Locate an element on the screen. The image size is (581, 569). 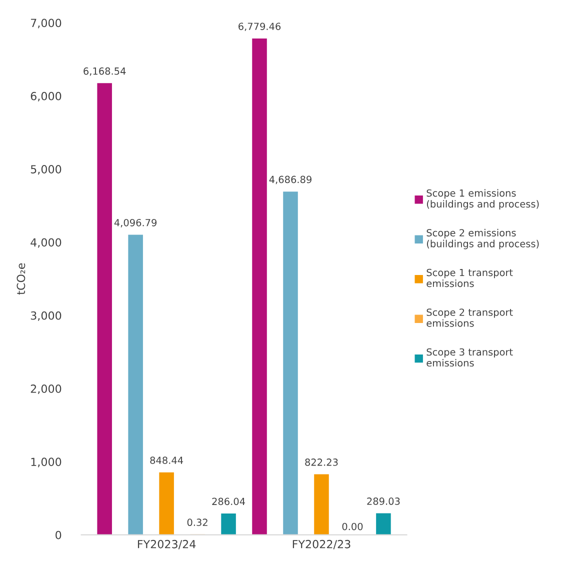
data-label: 4,686.89 is located at coordinates (290, 180).